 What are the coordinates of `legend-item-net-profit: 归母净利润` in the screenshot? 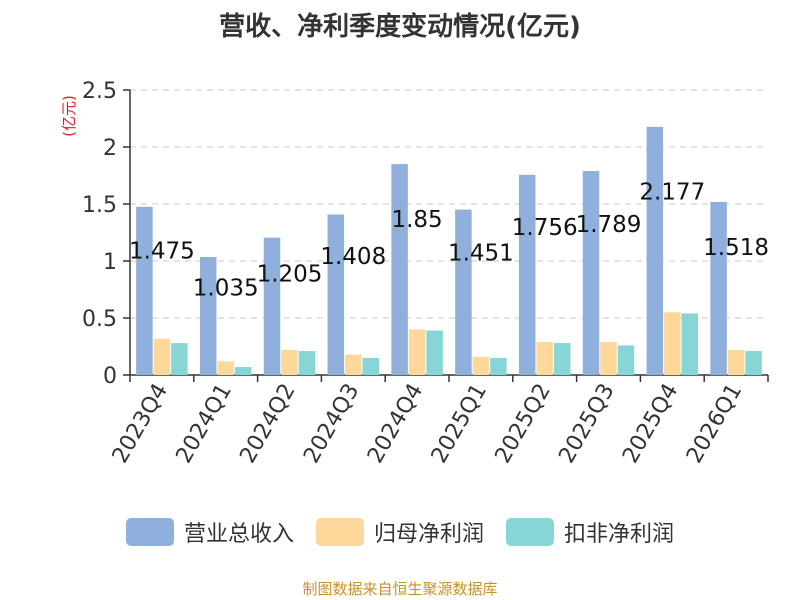 It's located at (399, 532).